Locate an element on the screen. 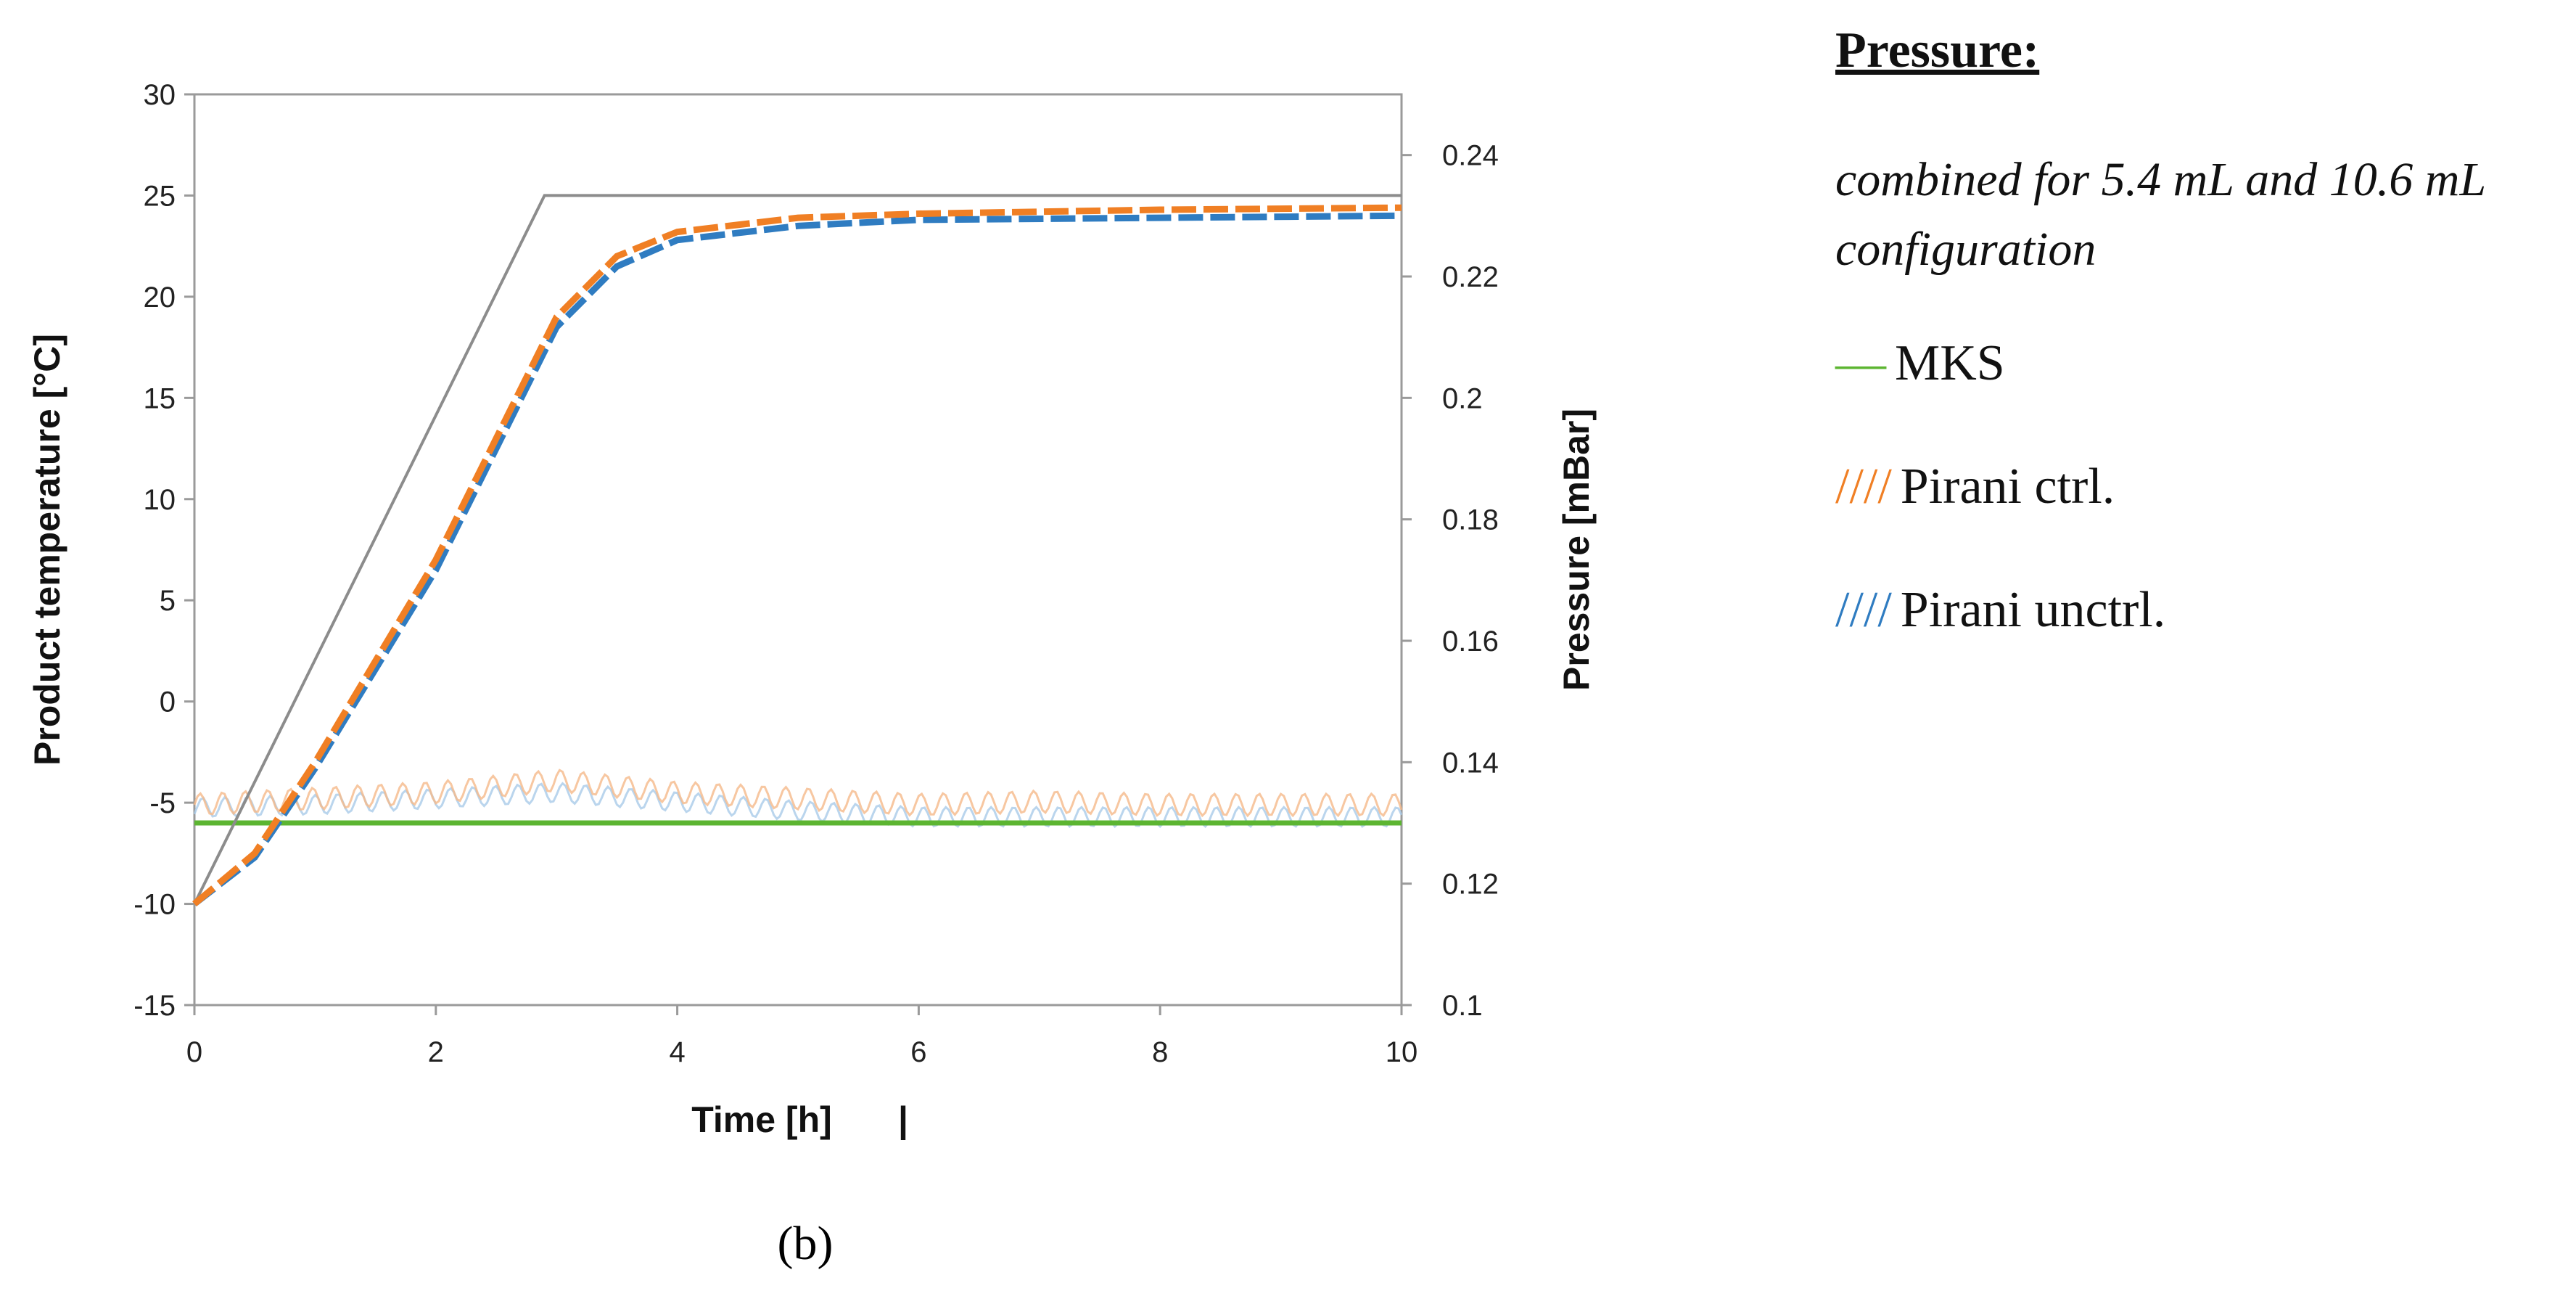  legend-label-pirani-unctrl: Pirani unctrl. is located at coordinates (2033, 610).